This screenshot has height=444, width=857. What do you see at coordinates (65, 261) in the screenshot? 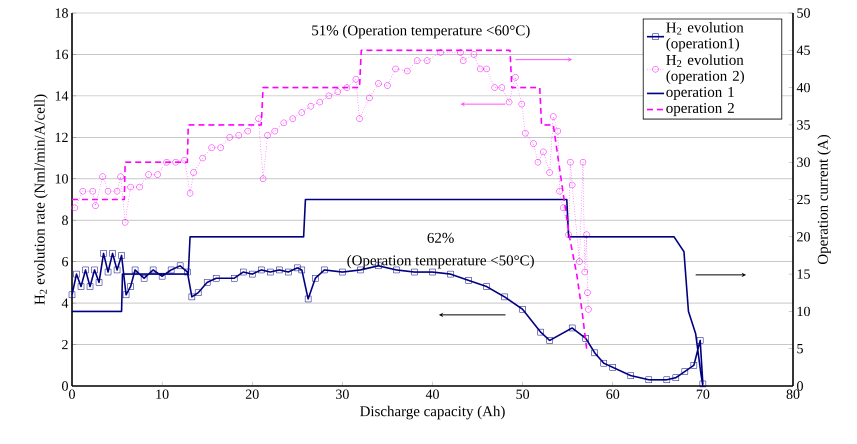
I see `y-tick-label: 6` at bounding box center [65, 261].